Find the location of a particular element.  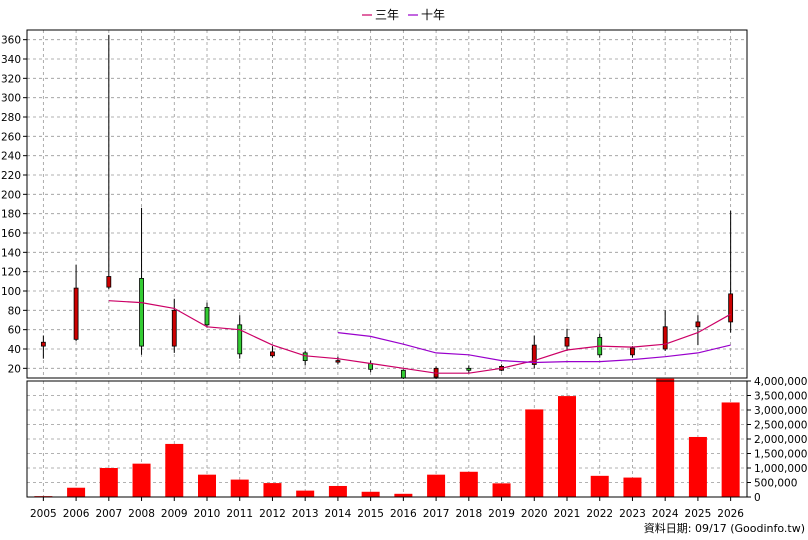

ma3-line is located at coordinates (419, 337).